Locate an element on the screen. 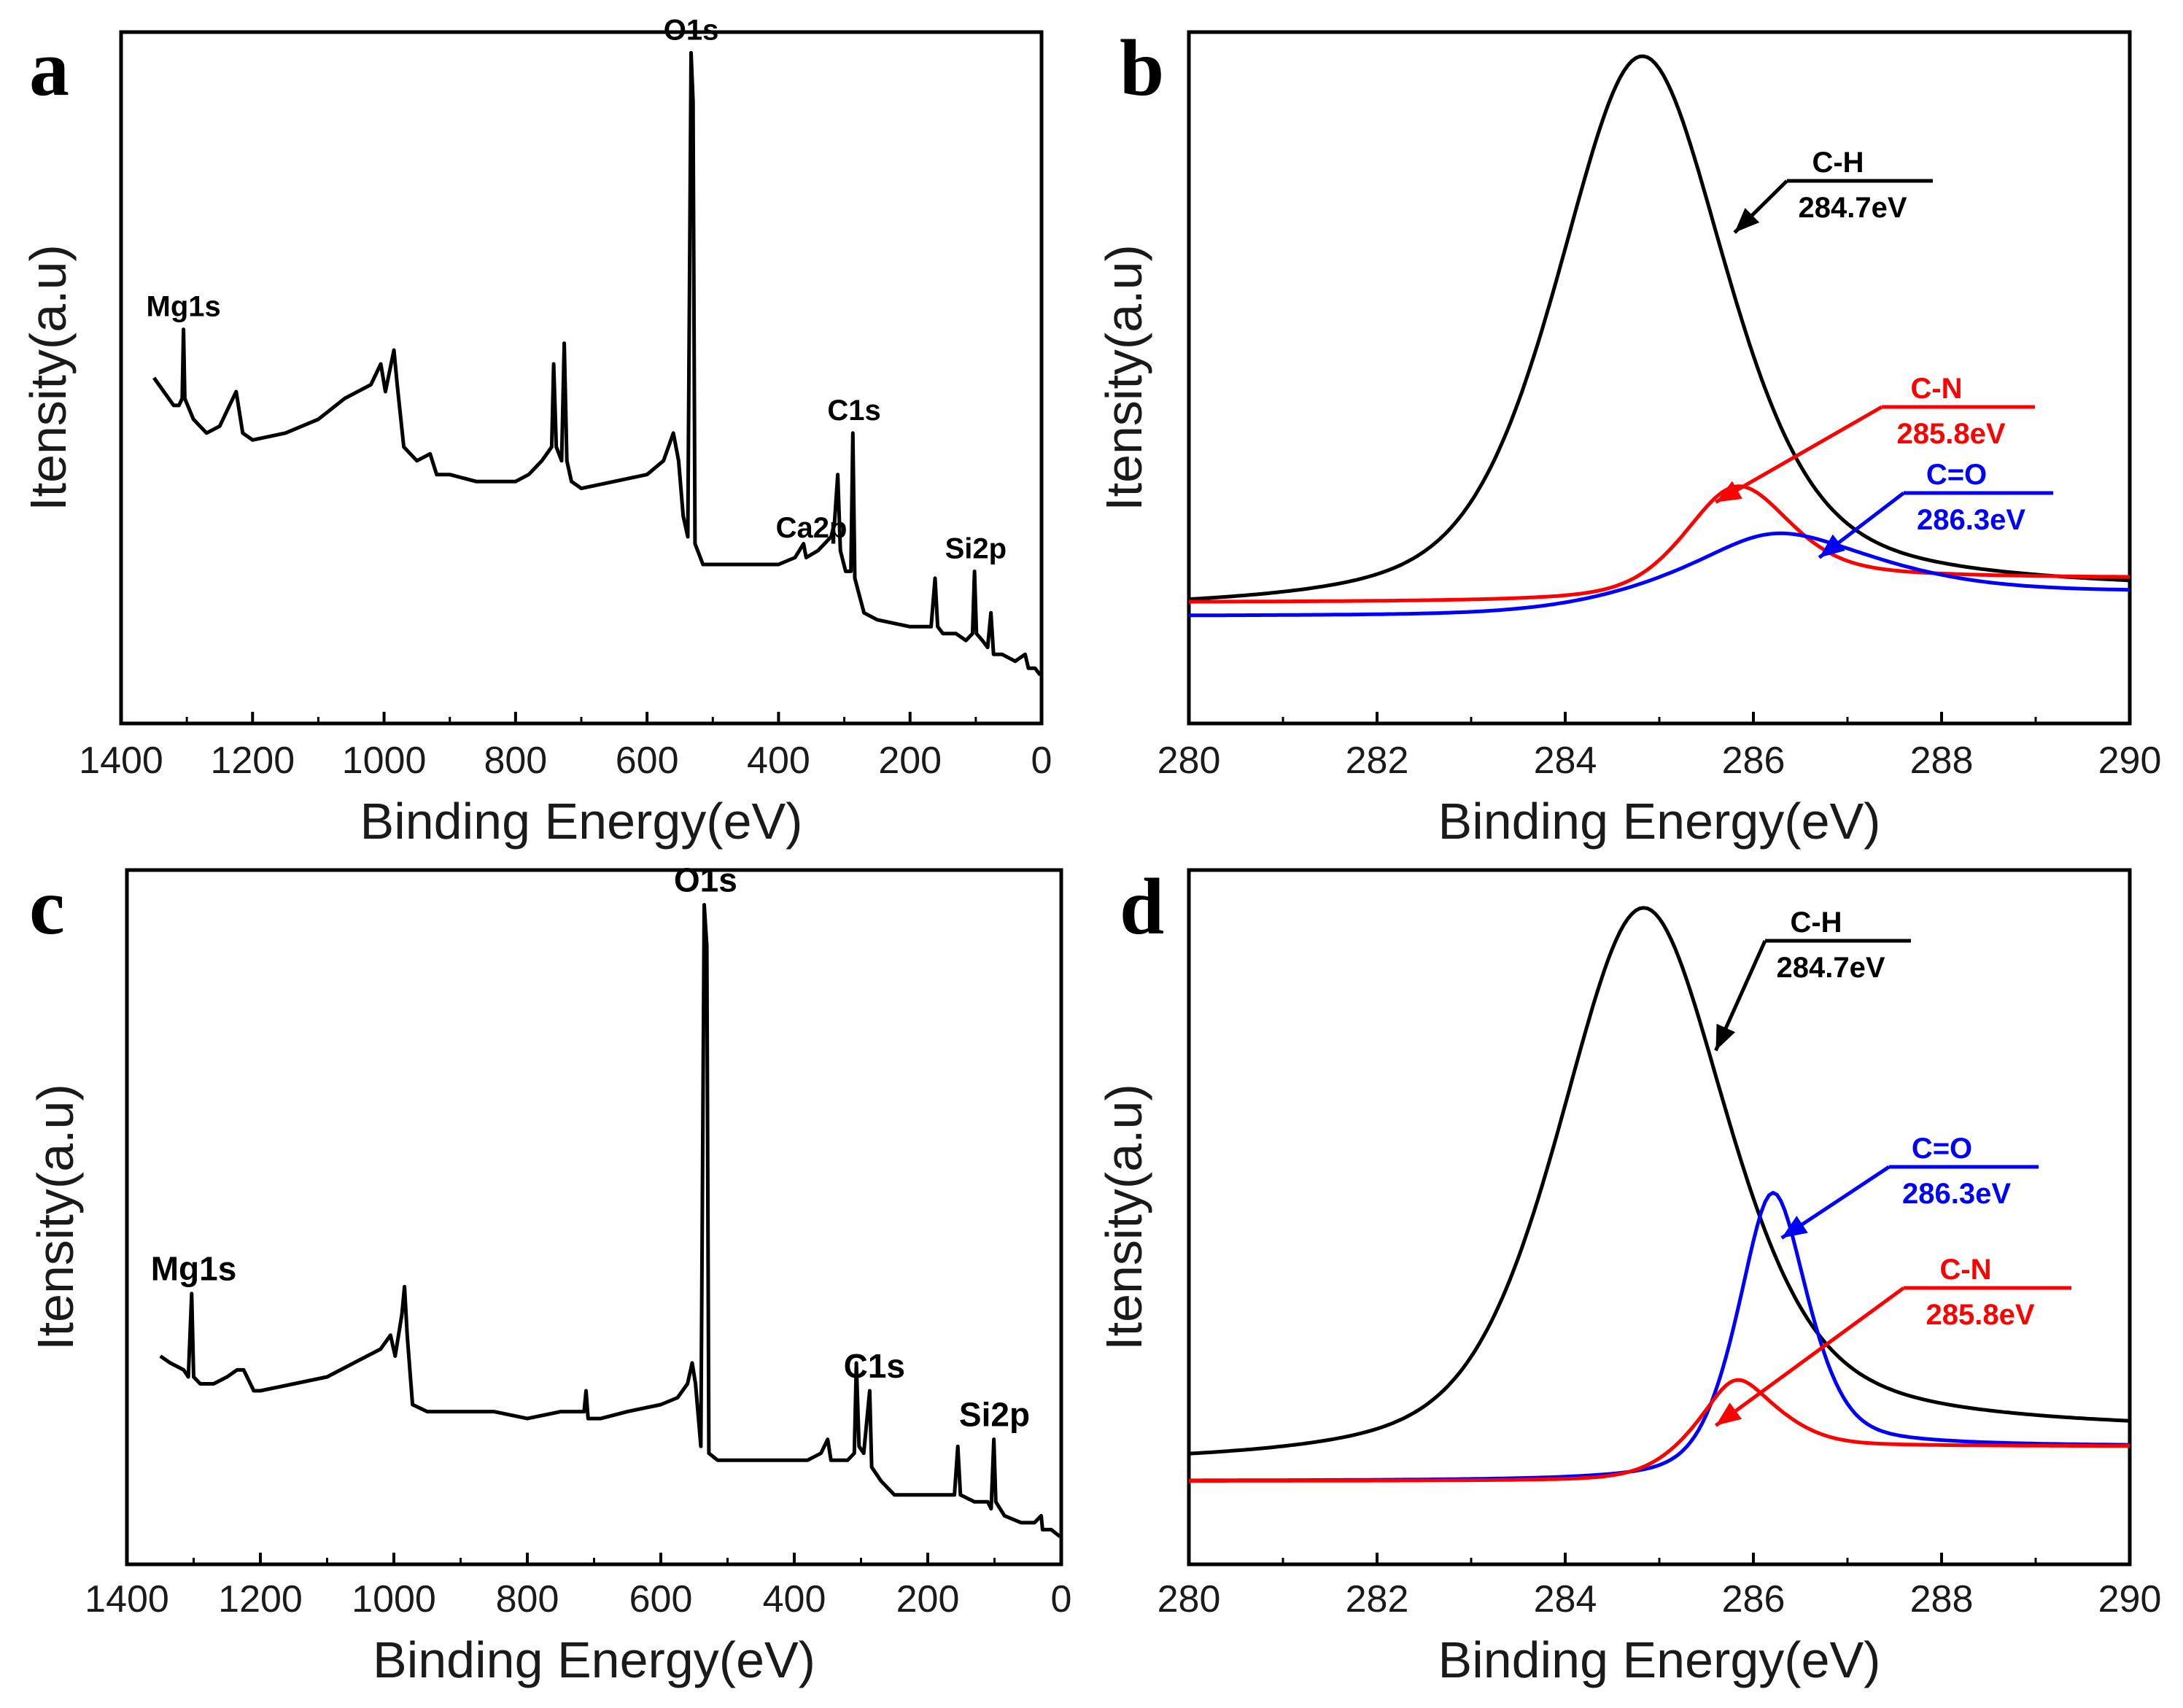 This screenshot has width=2183, height=1708. panel-letter-b: b is located at coordinates (1142, 68).